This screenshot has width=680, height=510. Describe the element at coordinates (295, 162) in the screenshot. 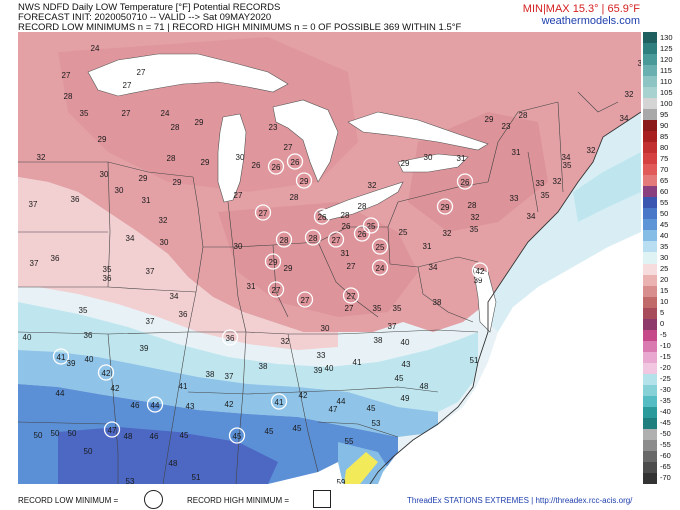

I see `station-value: 26` at that location.